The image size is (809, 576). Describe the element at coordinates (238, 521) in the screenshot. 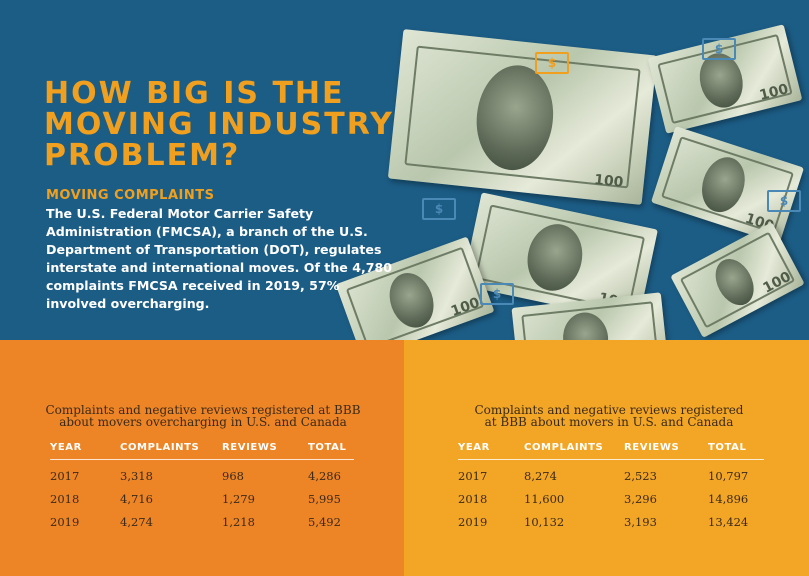

I see `table-cell: 1,218` at that location.